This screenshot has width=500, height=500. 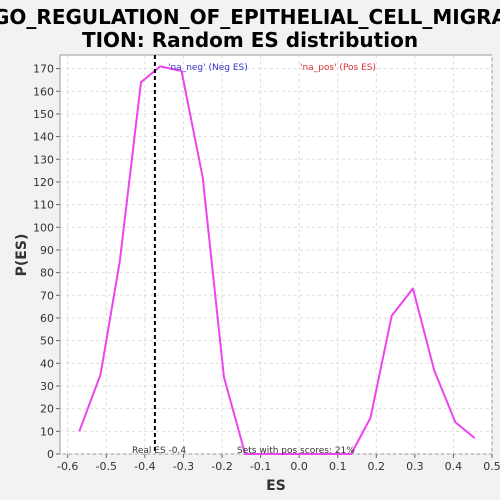 I want to click on chart-title-line-1: GO_REGULATION_OF_EPITHELIAL_CELL_MIGRA, so click(x=250, y=17).